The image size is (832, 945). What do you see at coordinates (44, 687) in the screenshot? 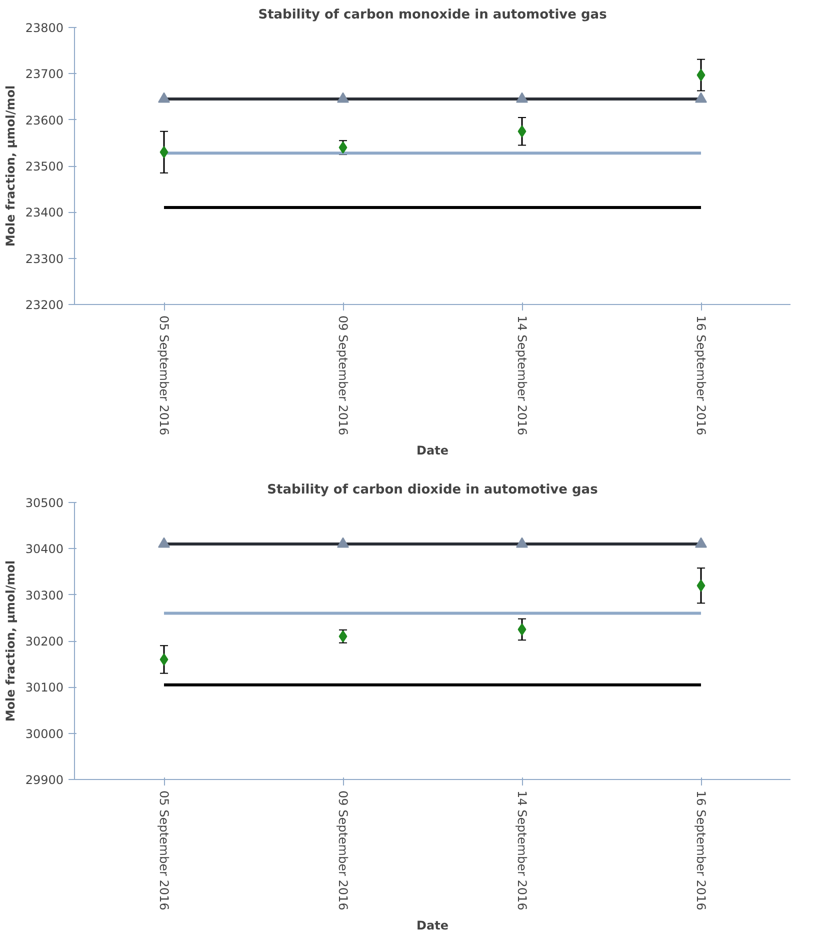
I see `y-tick-label: 30100` at bounding box center [44, 687].